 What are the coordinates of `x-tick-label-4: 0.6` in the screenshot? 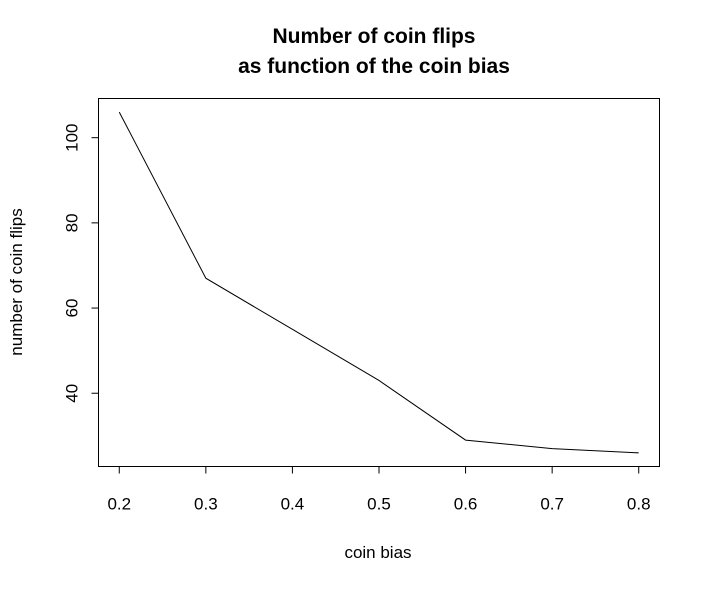 It's located at (466, 504).